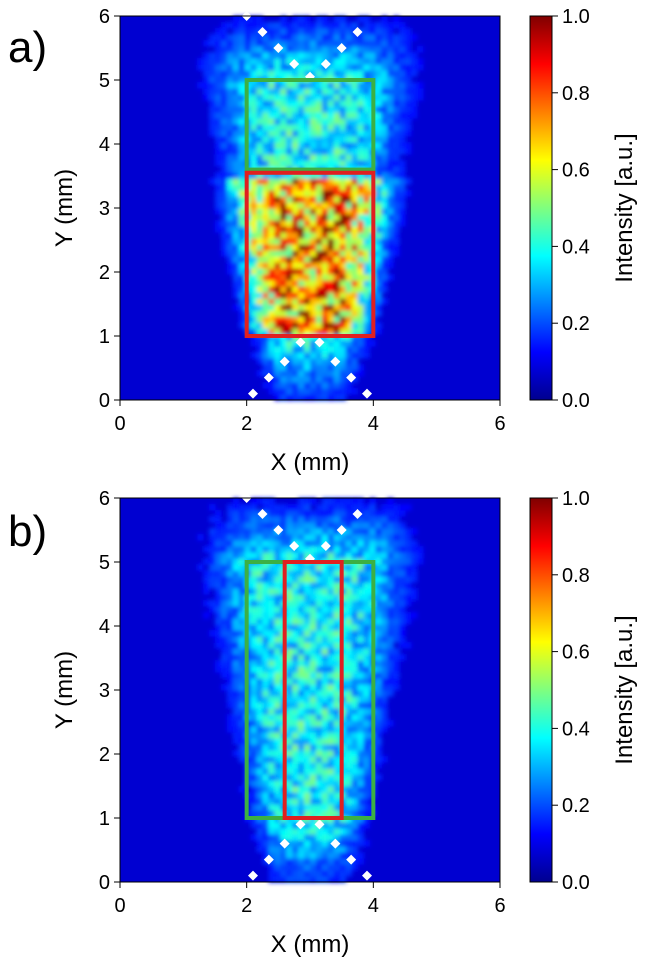 This screenshot has height=962, width=650. What do you see at coordinates (571, 691) in the screenshot?
I see `colorbar-ticks: 0.00.20.40.60.81.0` at bounding box center [571, 691].